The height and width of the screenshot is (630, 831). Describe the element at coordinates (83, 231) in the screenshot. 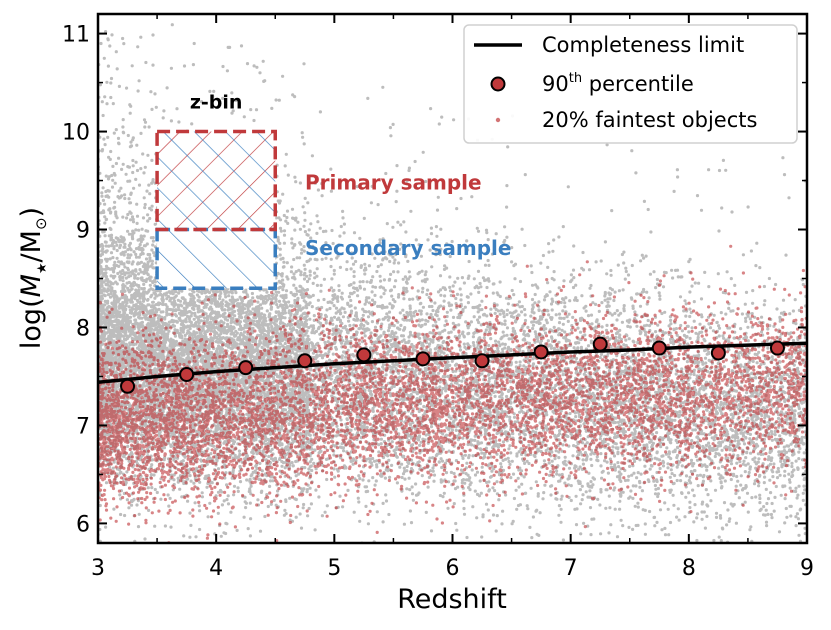

I see `y-tick-label: 9` at that location.